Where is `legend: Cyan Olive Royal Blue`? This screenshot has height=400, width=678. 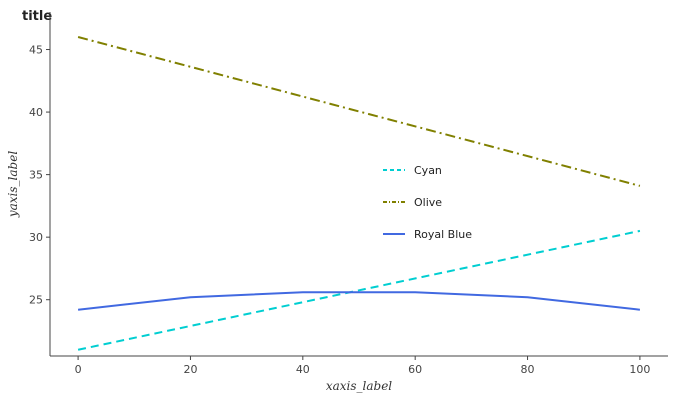
legend: Cyan Olive Royal Blue is located at coordinates (427, 202).